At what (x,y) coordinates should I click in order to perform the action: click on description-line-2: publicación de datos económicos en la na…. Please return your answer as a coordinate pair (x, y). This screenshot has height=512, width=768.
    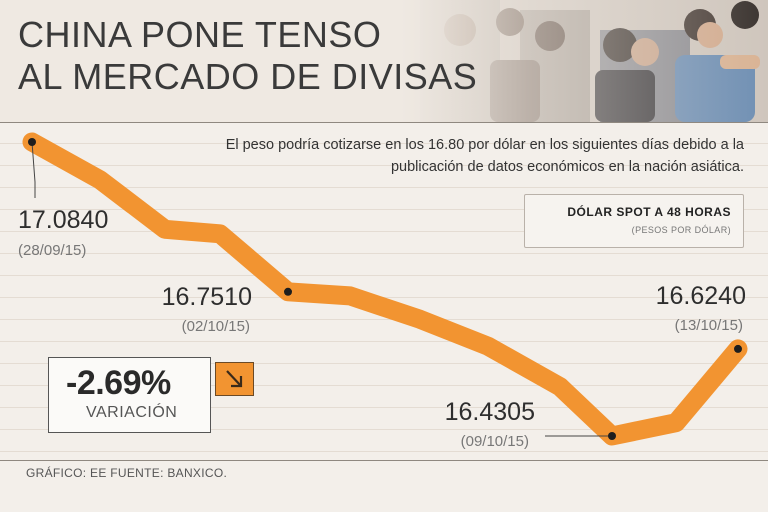
    Looking at the image, I should click on (567, 167).